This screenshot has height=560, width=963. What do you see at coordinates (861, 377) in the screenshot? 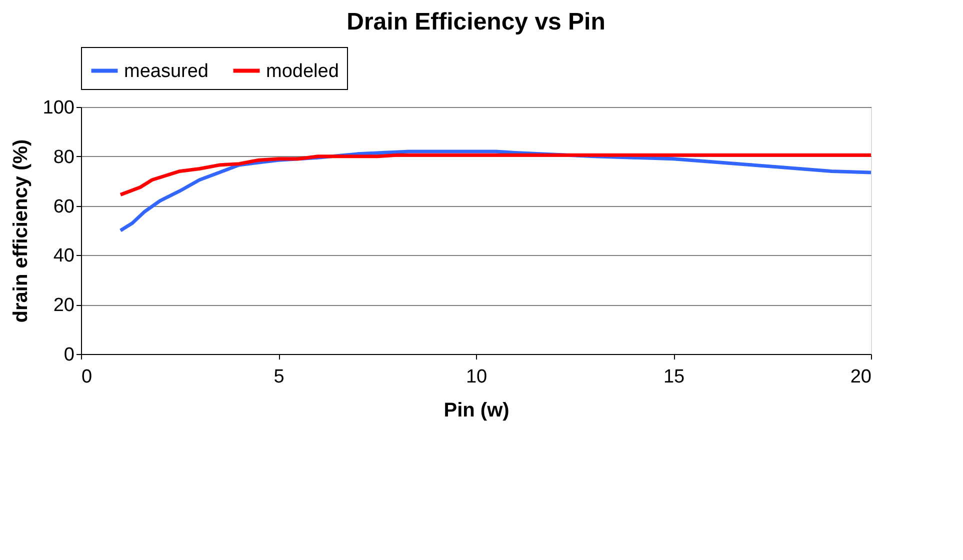
I see `x-tick-label: 20` at bounding box center [861, 377].